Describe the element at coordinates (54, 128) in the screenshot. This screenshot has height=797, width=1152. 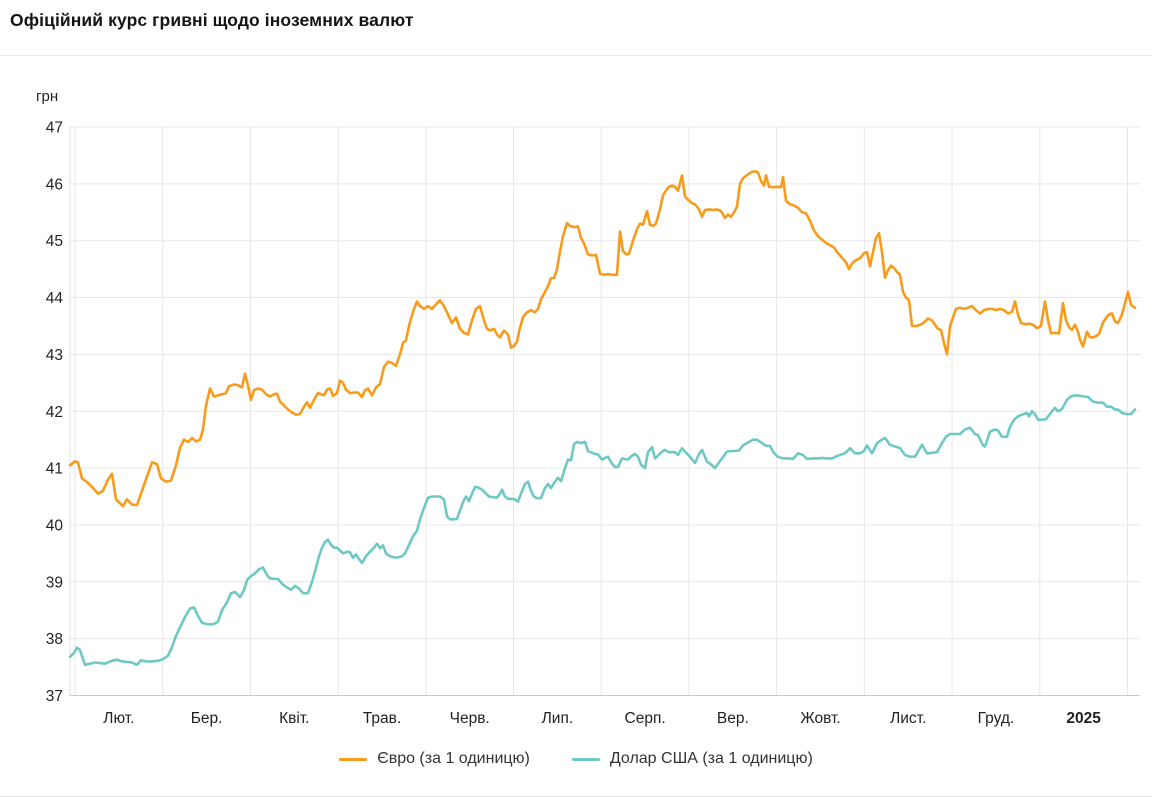
I see `y-tick-label: 47` at that location.